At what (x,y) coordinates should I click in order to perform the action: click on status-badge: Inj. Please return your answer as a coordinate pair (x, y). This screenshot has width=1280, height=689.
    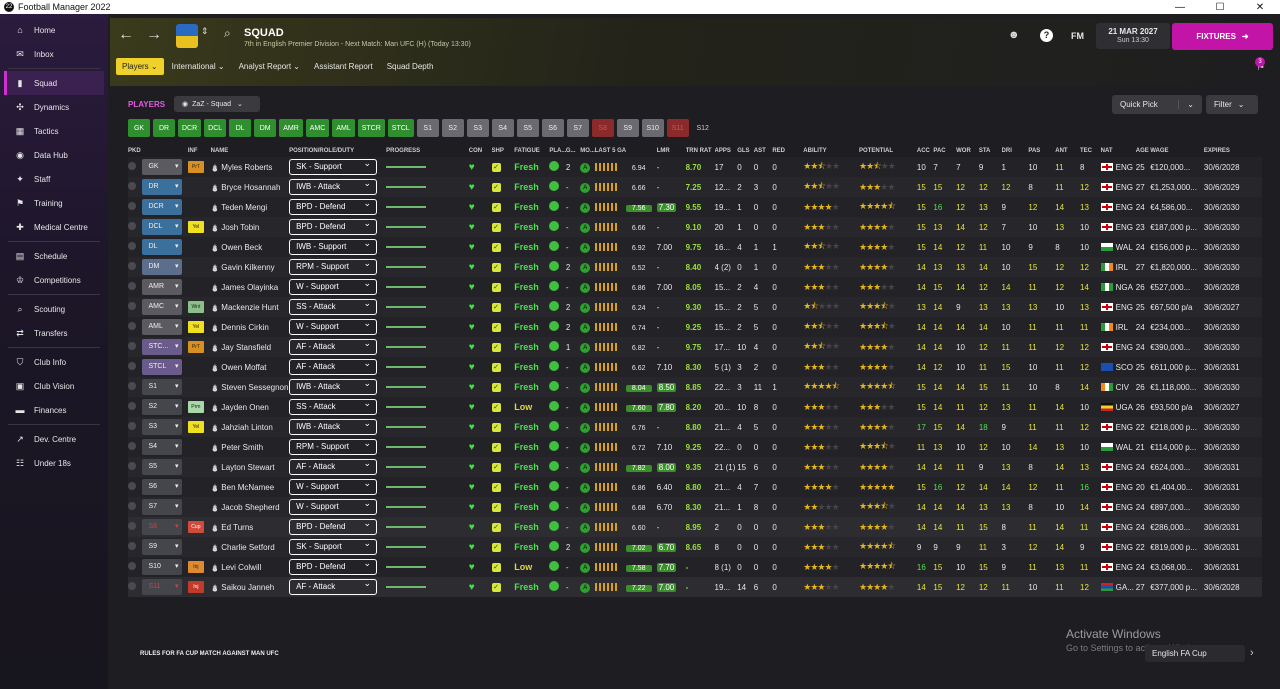
    Looking at the image, I should click on (195, 587).